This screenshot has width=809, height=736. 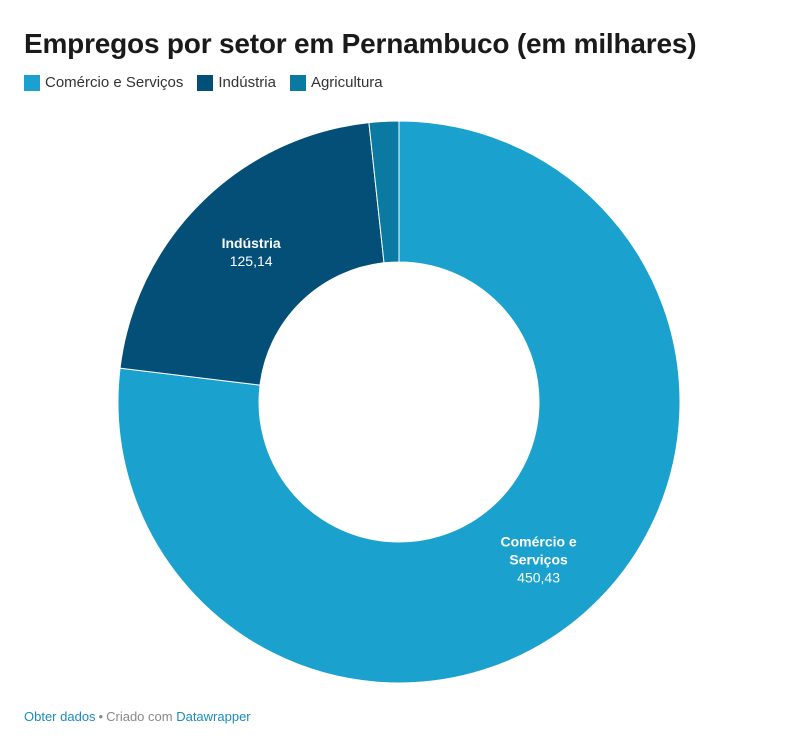 I want to click on slice-name-label-0-0: Comércio e, so click(x=538, y=542).